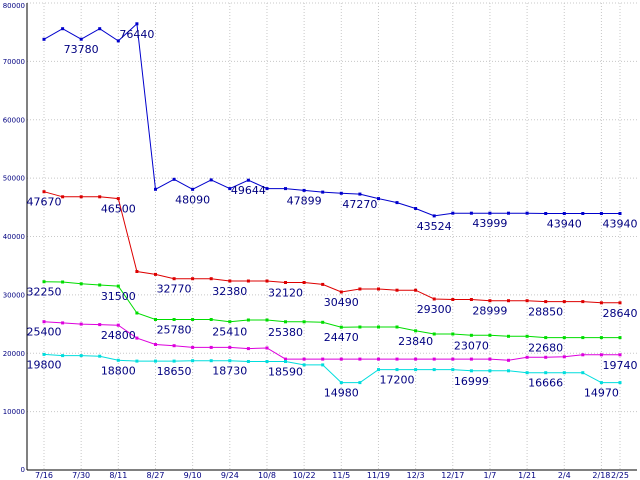 The width and height of the screenshot is (640, 480). What do you see at coordinates (620, 313) in the screenshot?
I see `data-label: 28640` at bounding box center [620, 313].